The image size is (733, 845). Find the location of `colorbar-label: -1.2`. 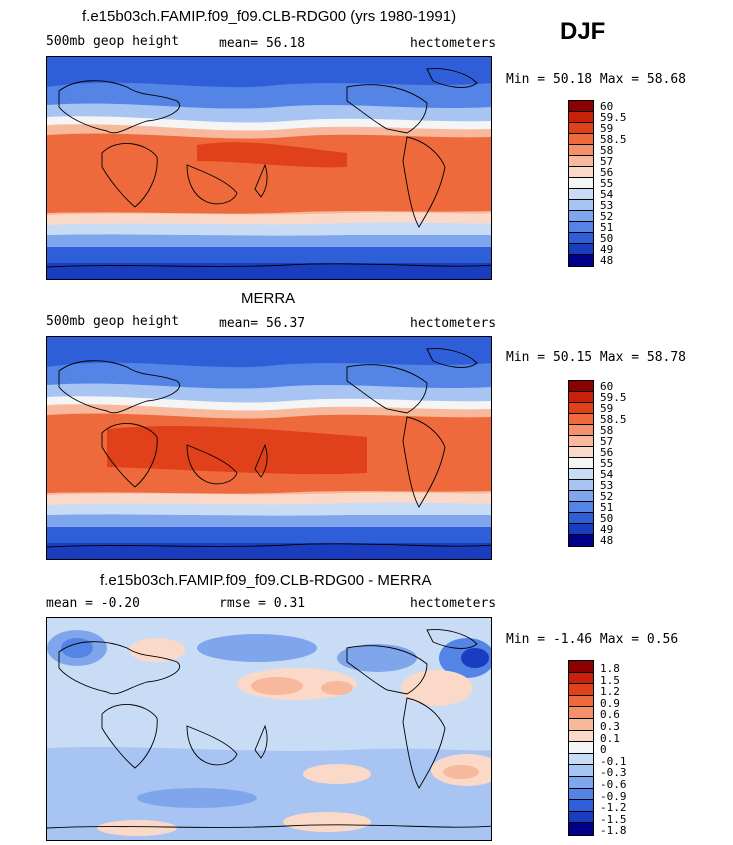

colorbar-label: -1.2 is located at coordinates (613, 808).